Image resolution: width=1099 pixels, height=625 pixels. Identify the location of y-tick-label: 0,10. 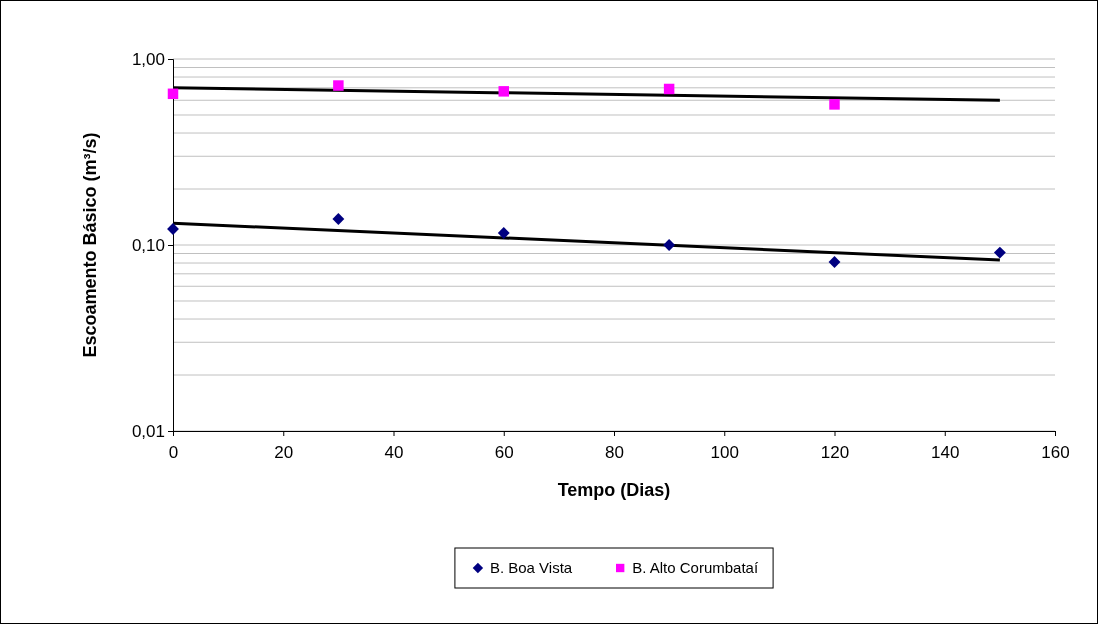
(148, 245).